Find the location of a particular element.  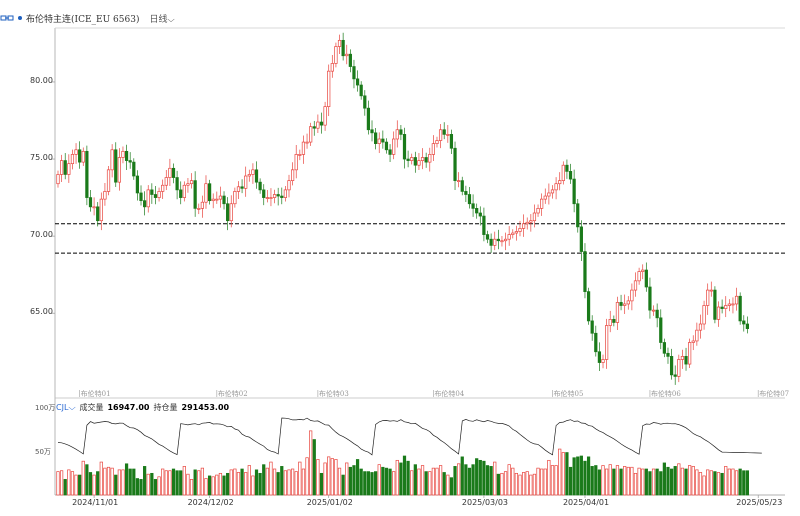

indicator-dropdown: CJL⌵ is located at coordinates (66, 408).